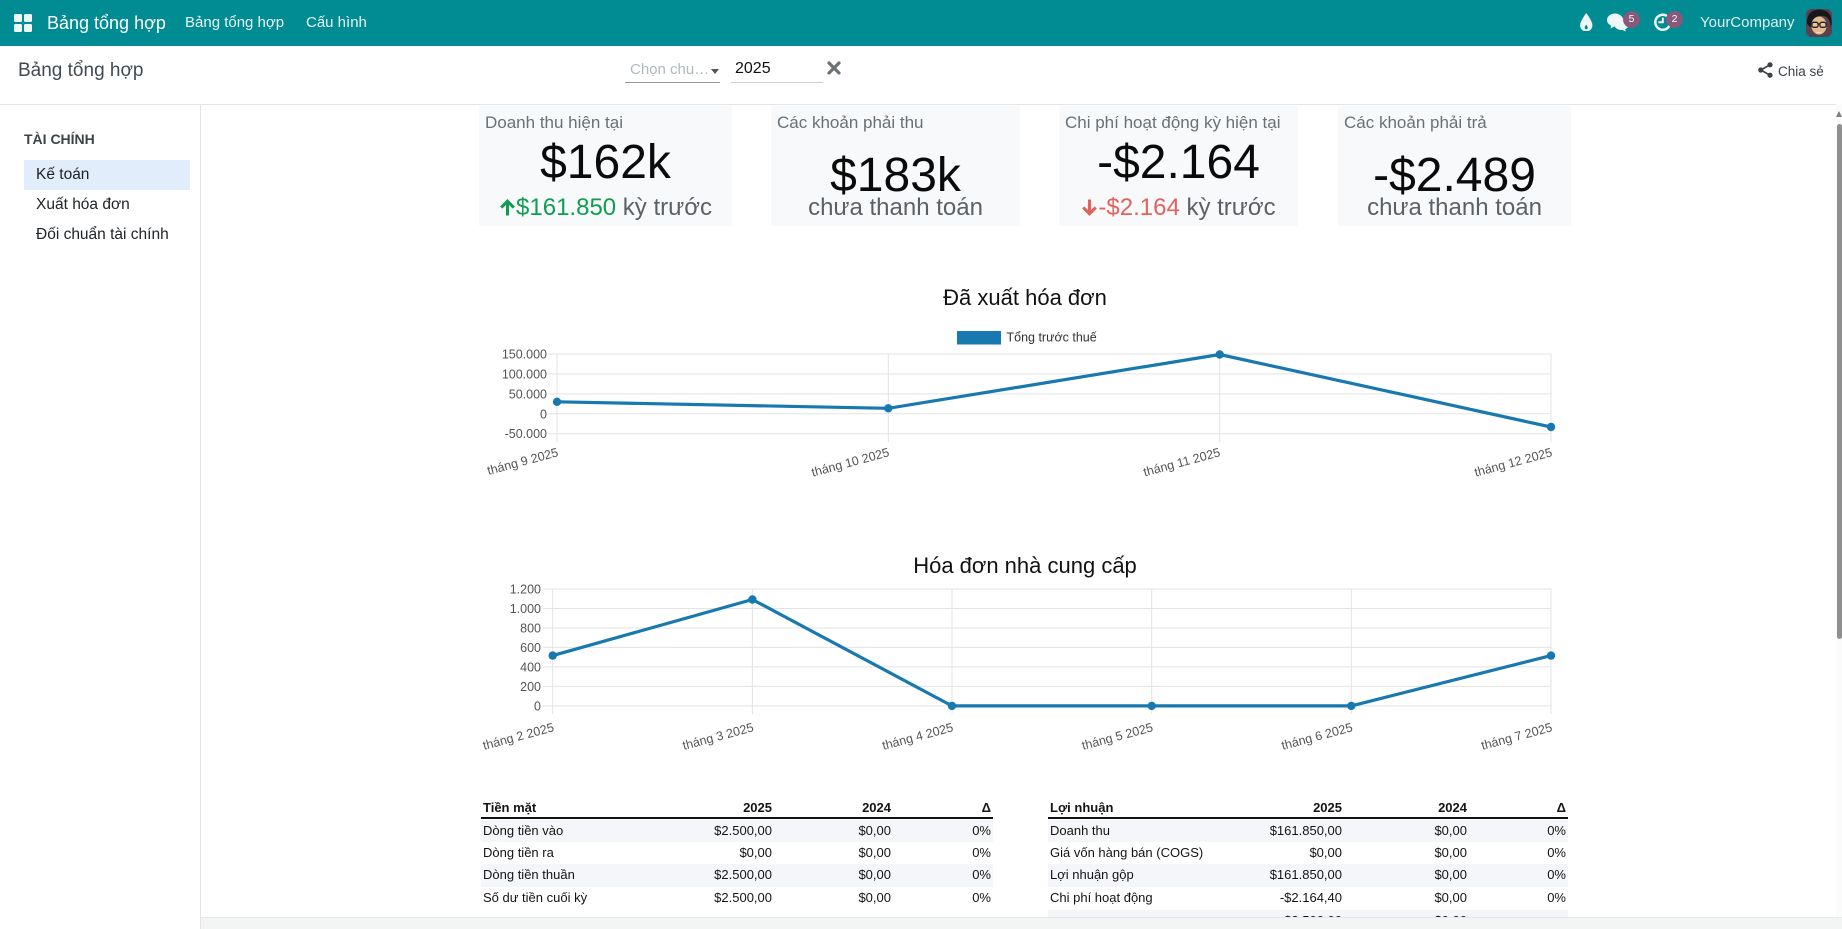 Image resolution: width=1842 pixels, height=929 pixels. Describe the element at coordinates (1317, 736) in the screenshot. I see `svg-text: tháng 6 2025` at that location.